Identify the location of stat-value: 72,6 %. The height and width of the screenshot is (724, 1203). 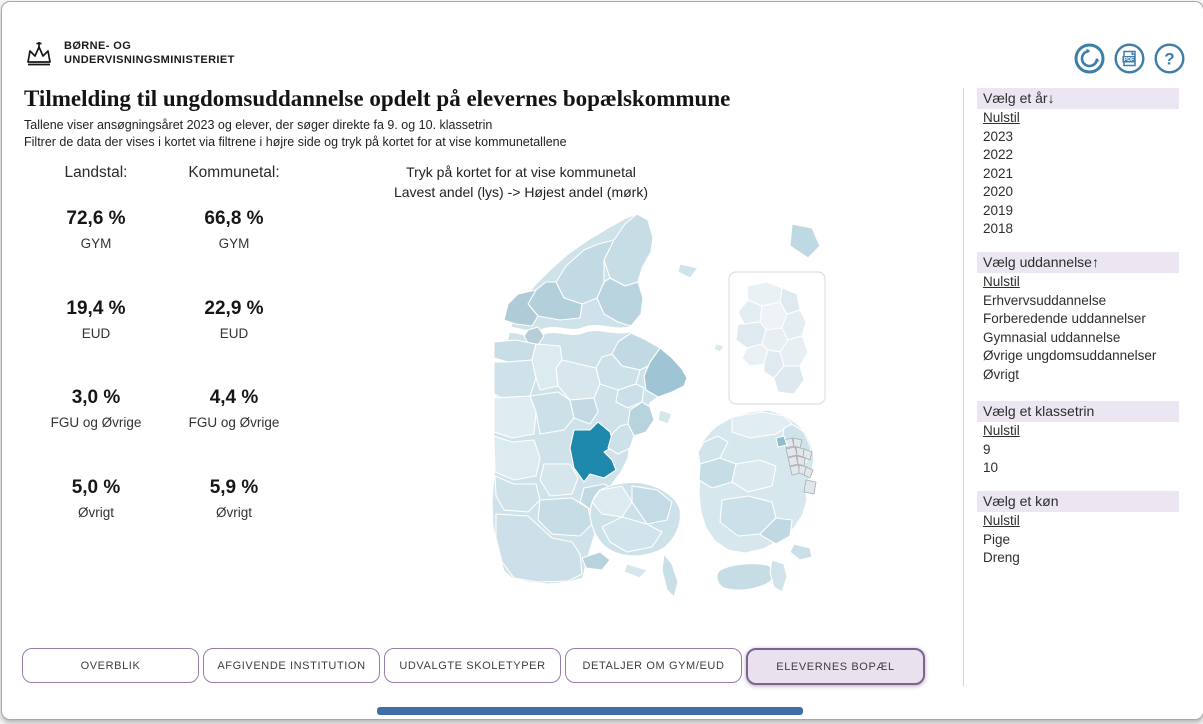
(96, 218).